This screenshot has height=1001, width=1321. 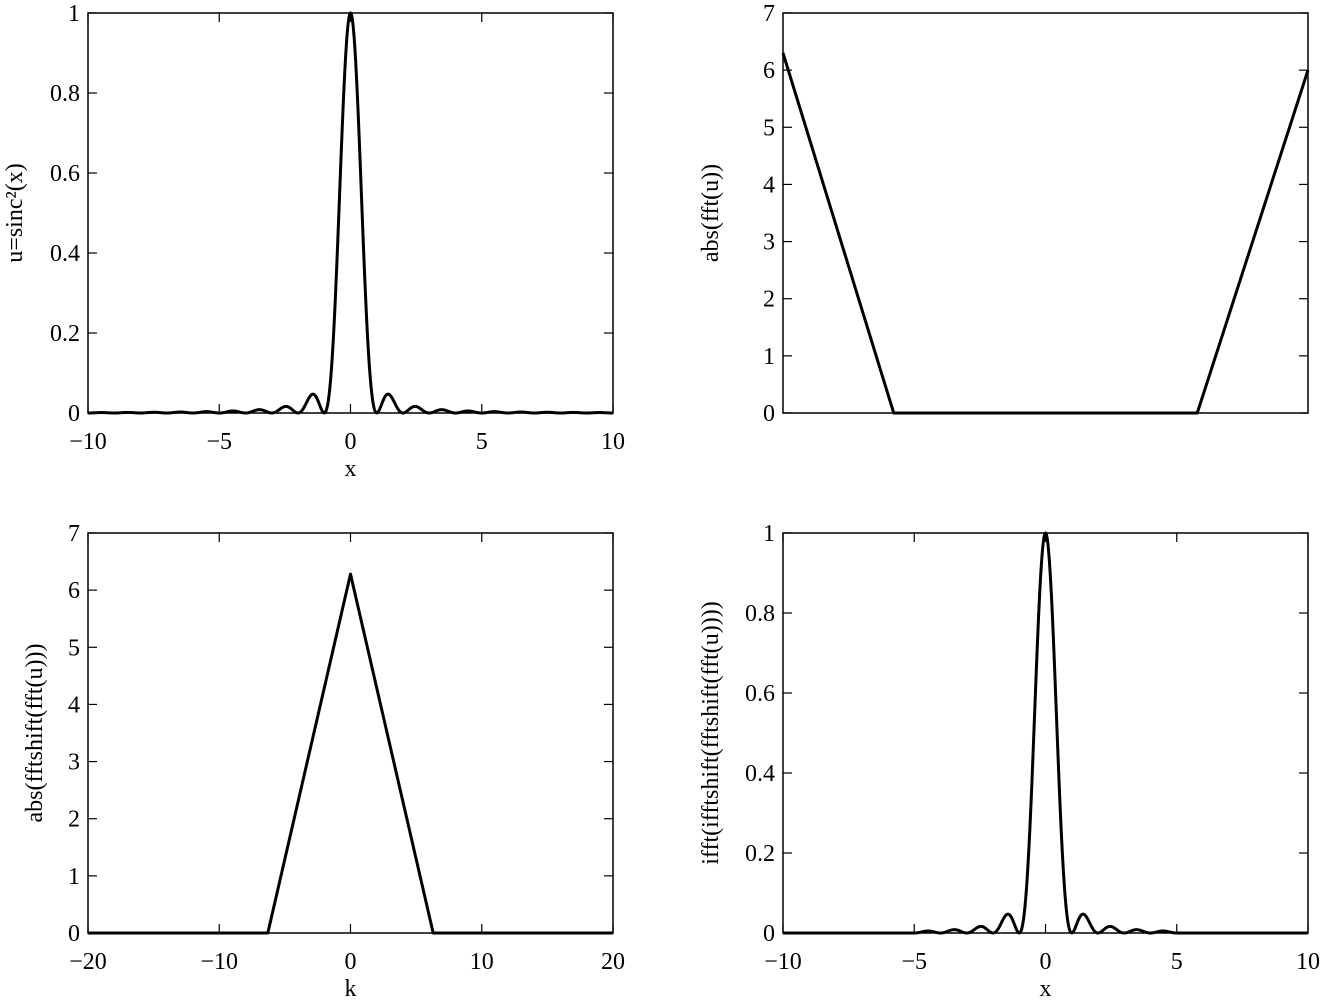 What do you see at coordinates (613, 962) in the screenshot?
I see `x-tick-label: 20` at bounding box center [613, 962].